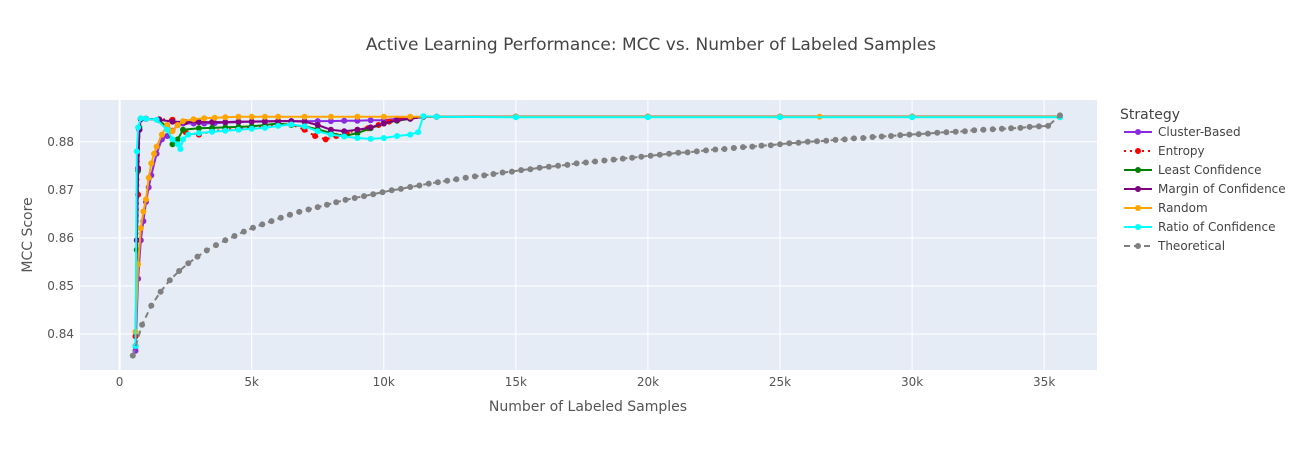 Image resolution: width=1303 pixels, height=450 pixels. What do you see at coordinates (1199, 227) in the screenshot?
I see `legend-item-ratio-of-confidence: Ratio of Confidence` at bounding box center [1199, 227].